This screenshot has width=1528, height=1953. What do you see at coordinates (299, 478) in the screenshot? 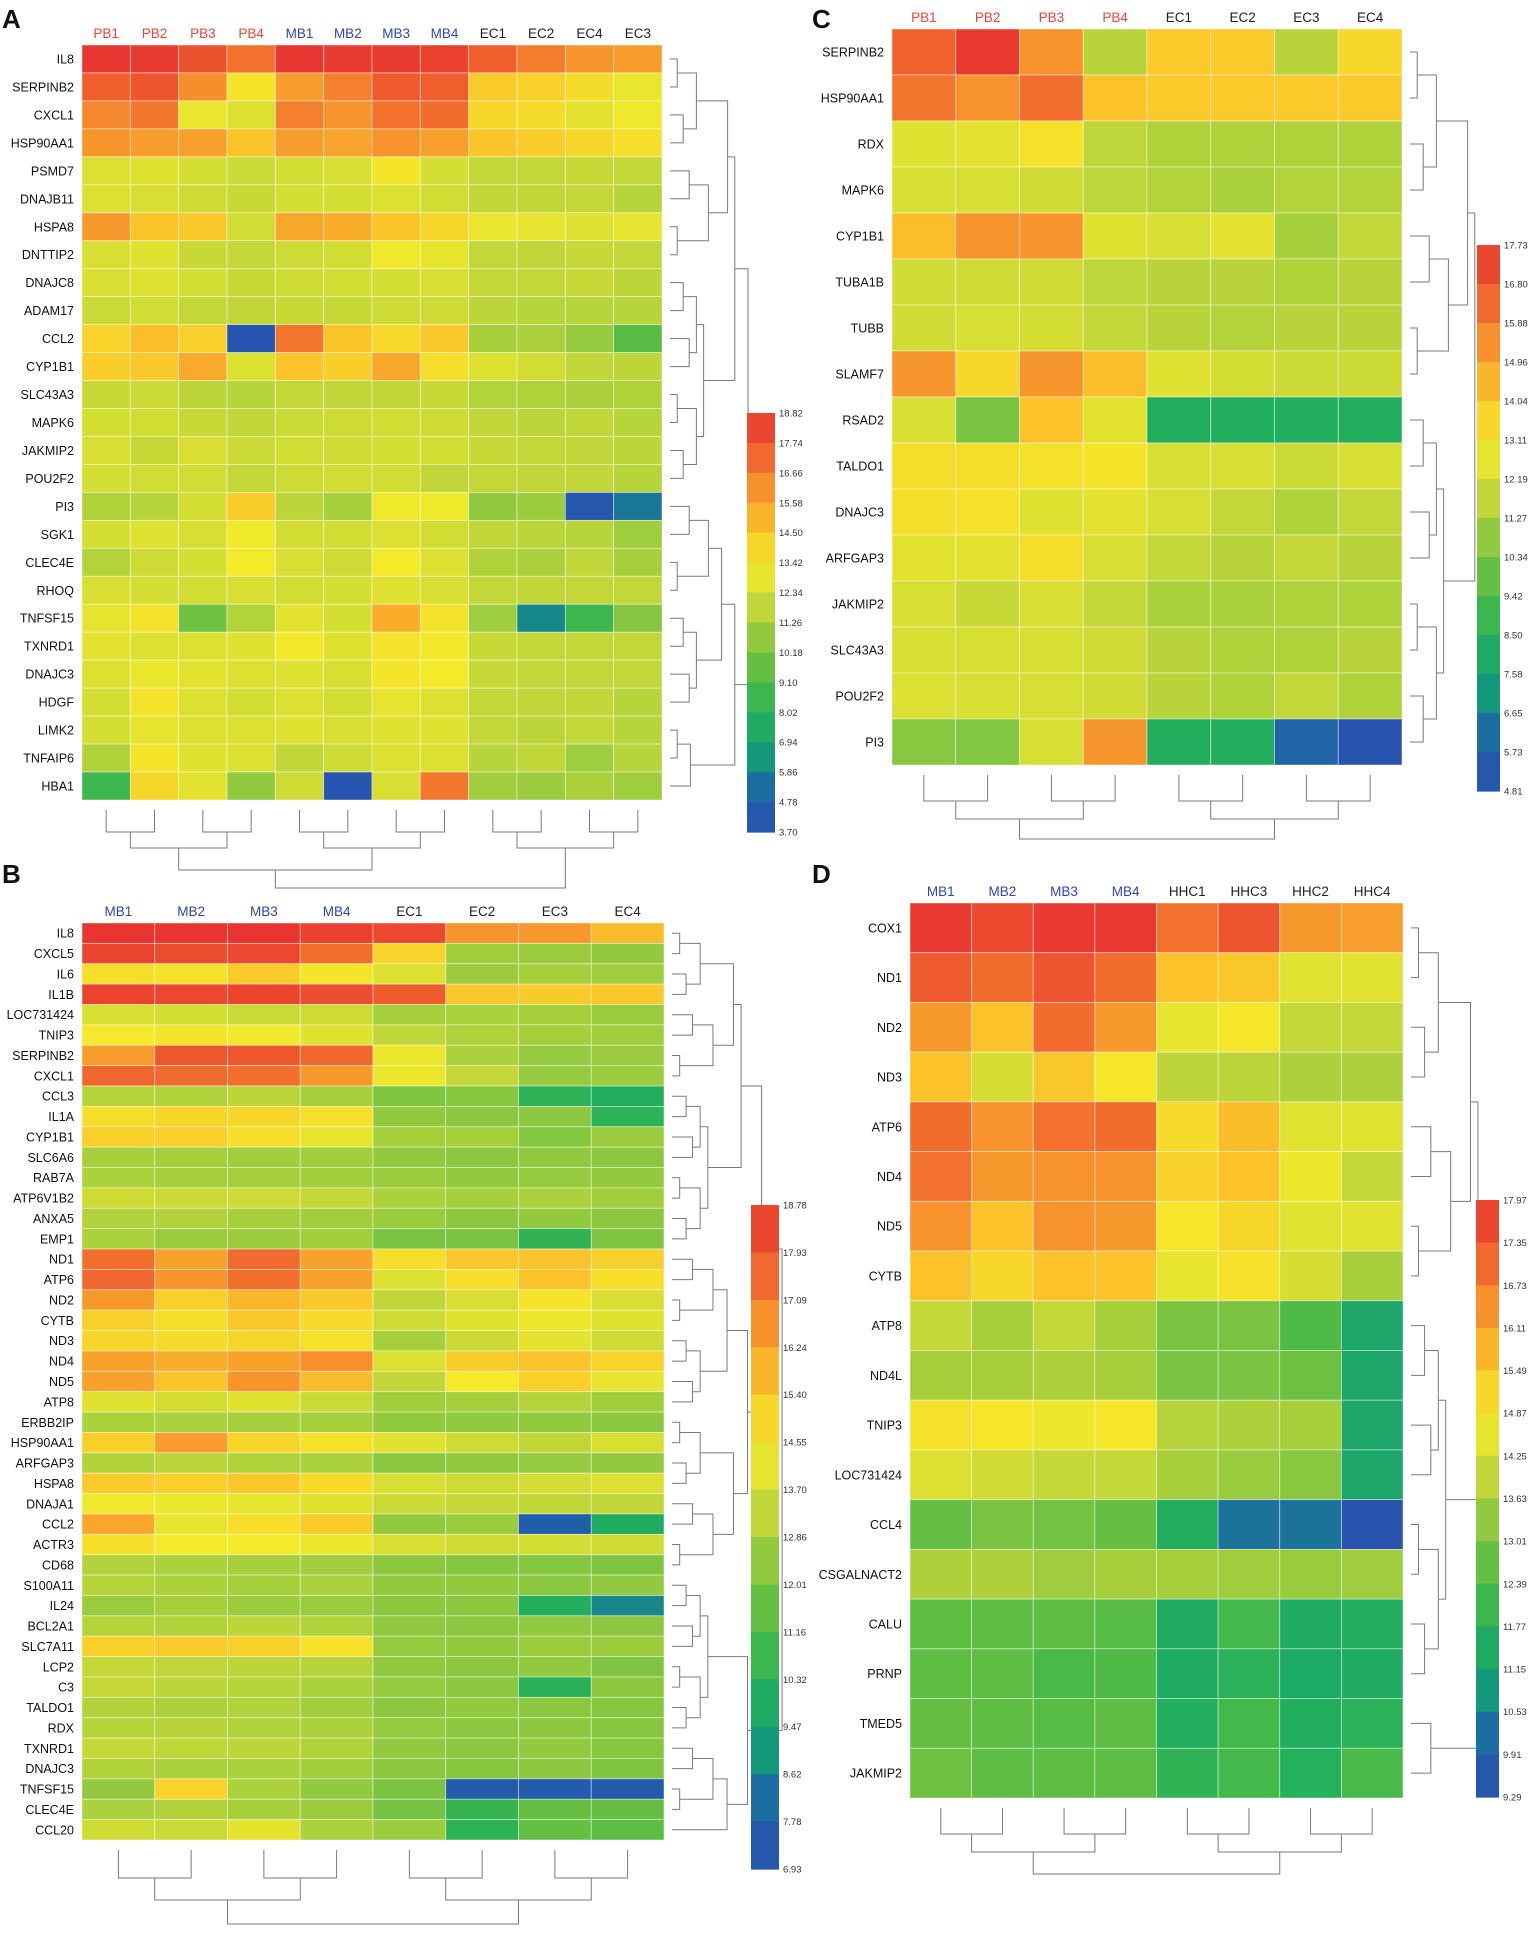
I see `panel-a-cell-pou2f2-mb1` at bounding box center [299, 478].